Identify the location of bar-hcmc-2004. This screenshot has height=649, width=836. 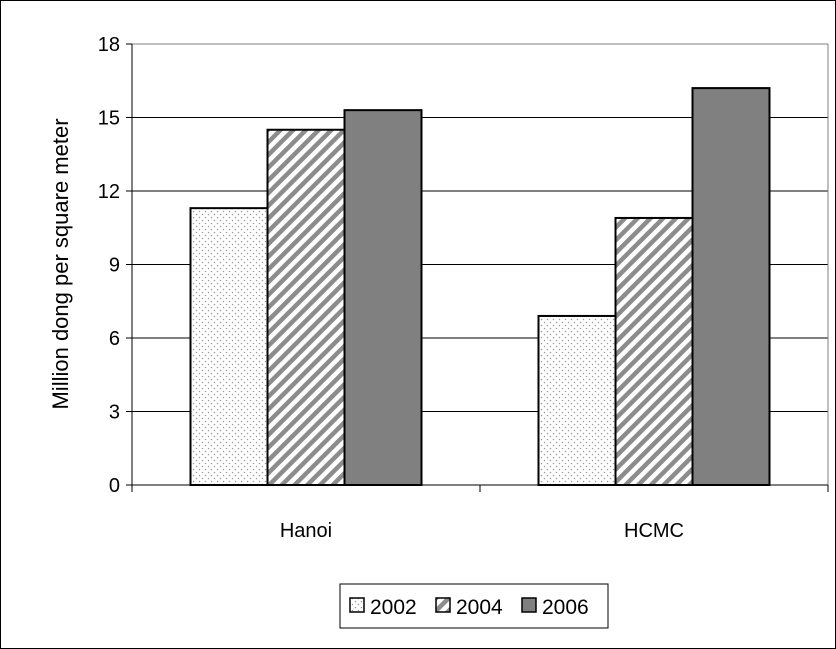
(654, 351).